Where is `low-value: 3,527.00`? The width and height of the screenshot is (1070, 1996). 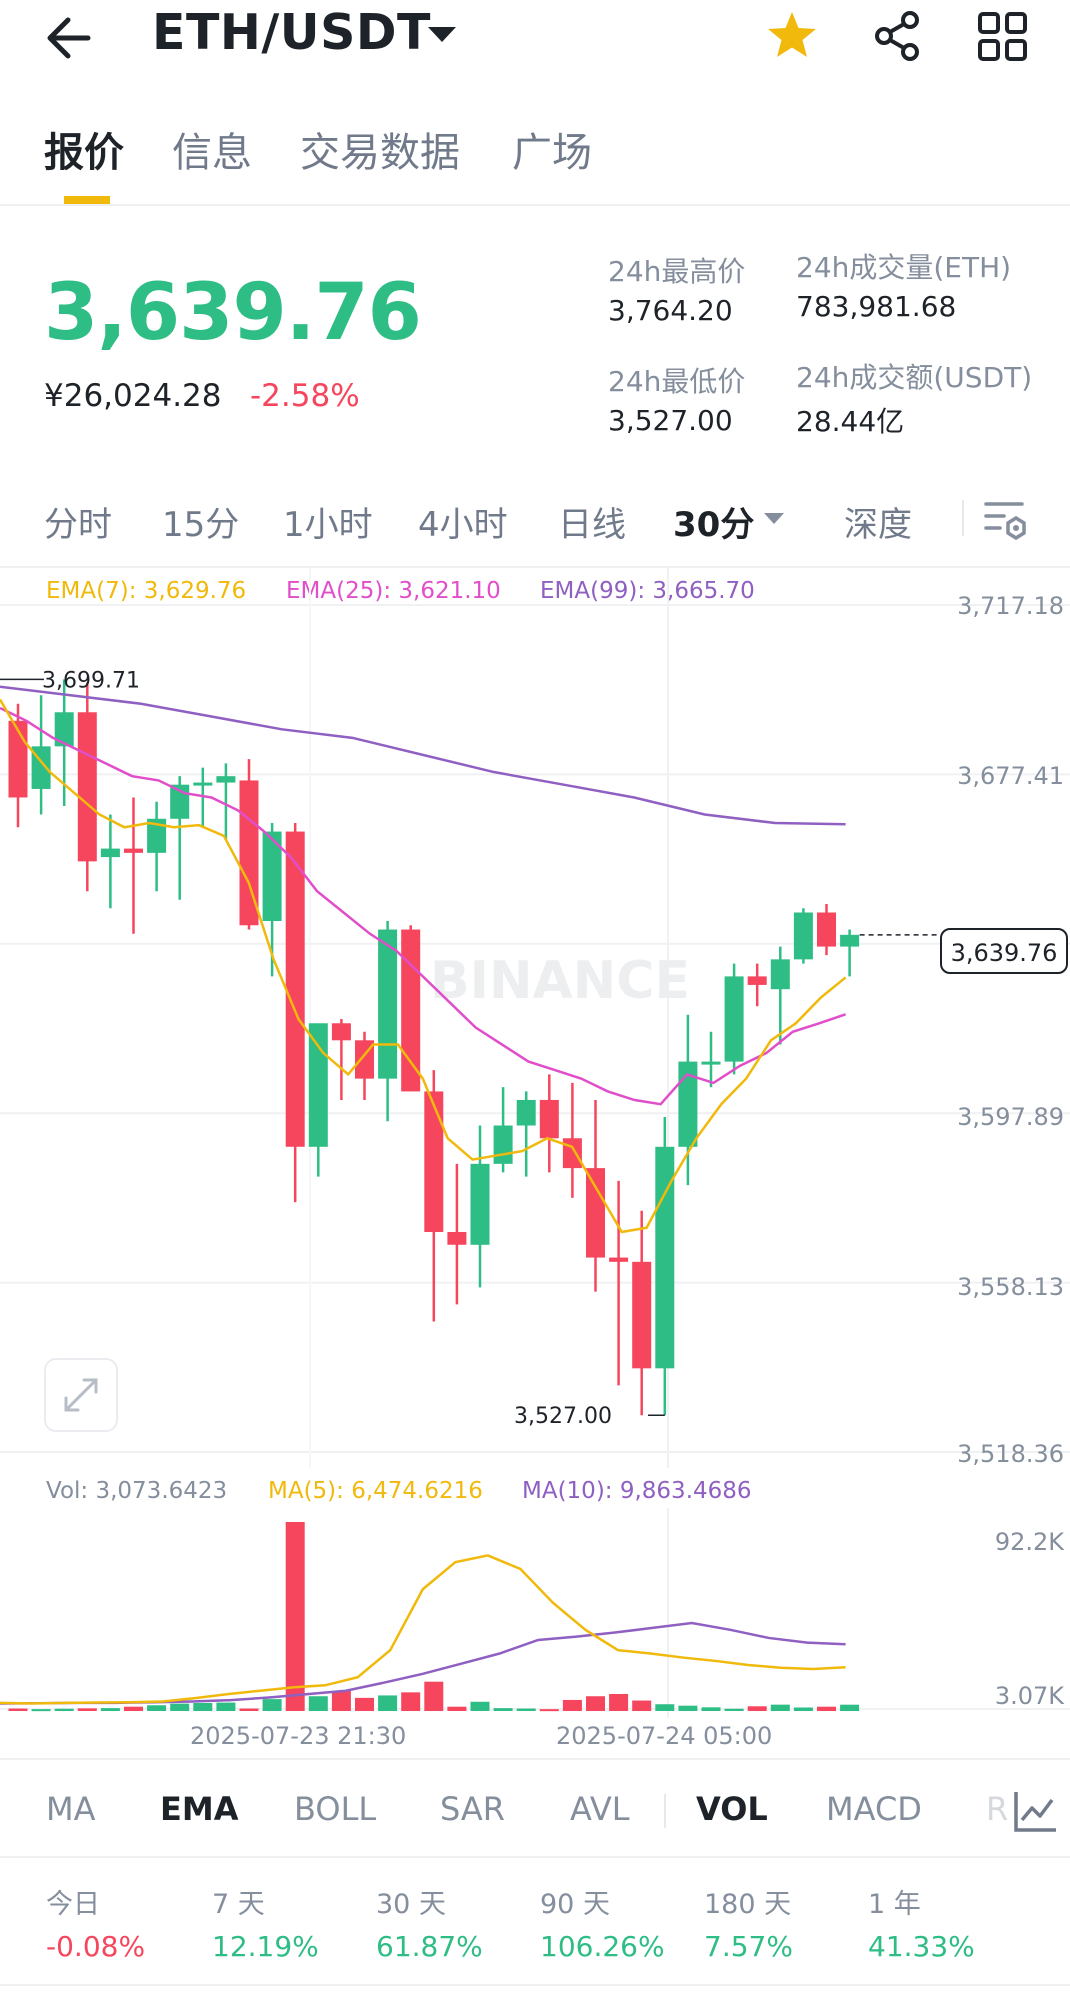
low-value: 3,527.00 is located at coordinates (670, 420).